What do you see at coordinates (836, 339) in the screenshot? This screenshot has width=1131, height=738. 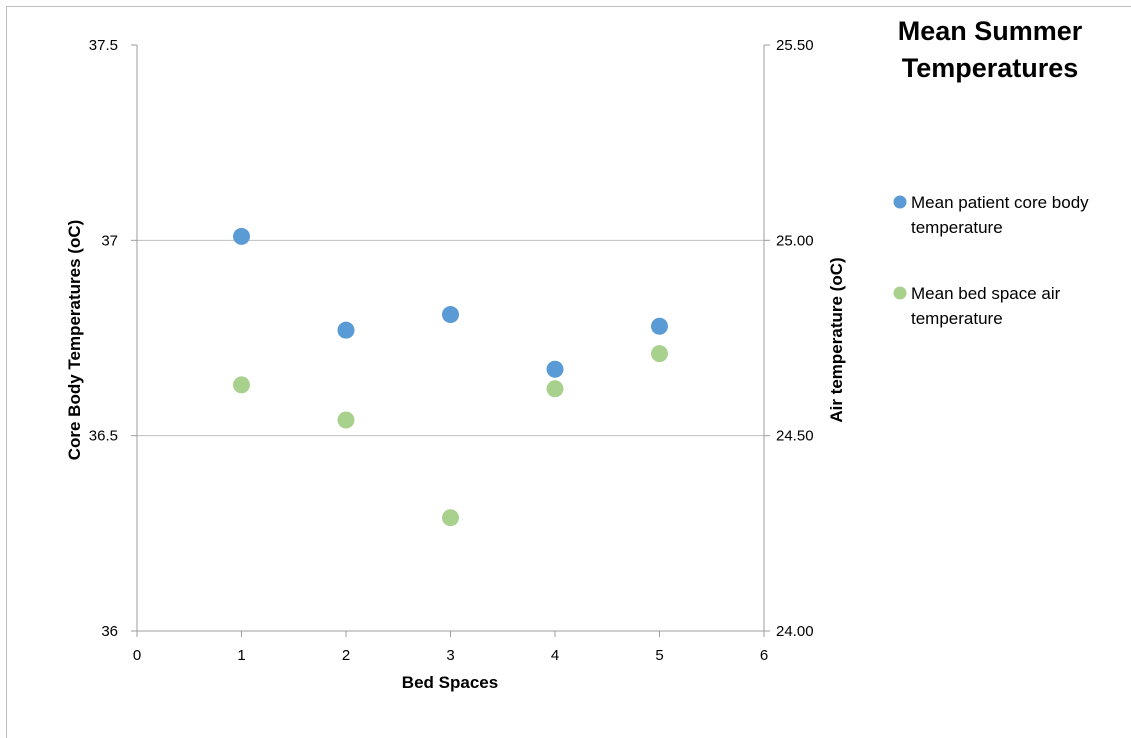 I see `y2-axis-title: Air temperature (oC)` at bounding box center [836, 339].